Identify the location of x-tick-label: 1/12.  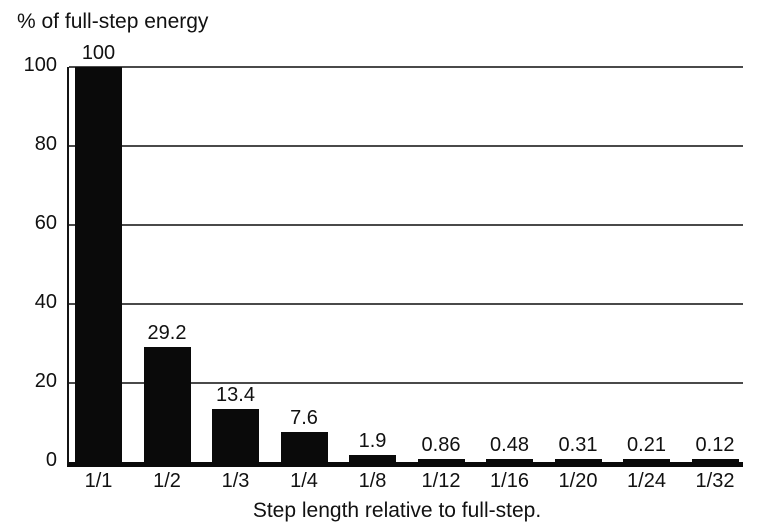
(441, 481).